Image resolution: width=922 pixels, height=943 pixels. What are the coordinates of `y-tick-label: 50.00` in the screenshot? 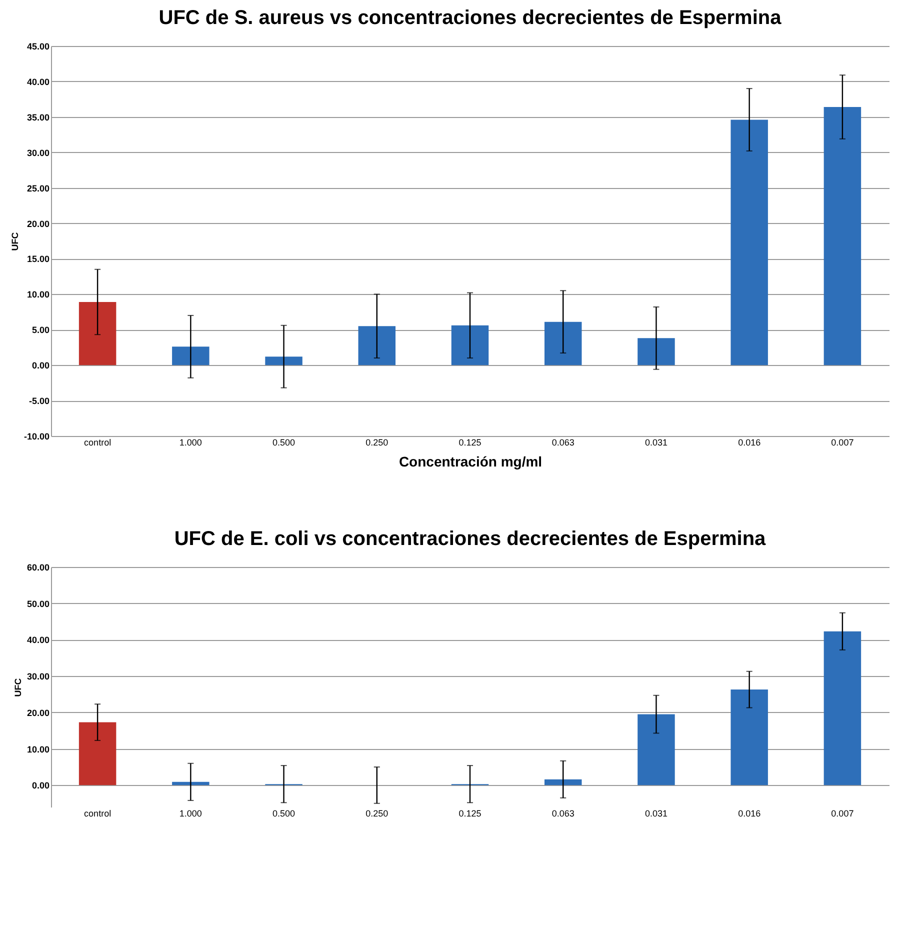 It's located at (38, 603).